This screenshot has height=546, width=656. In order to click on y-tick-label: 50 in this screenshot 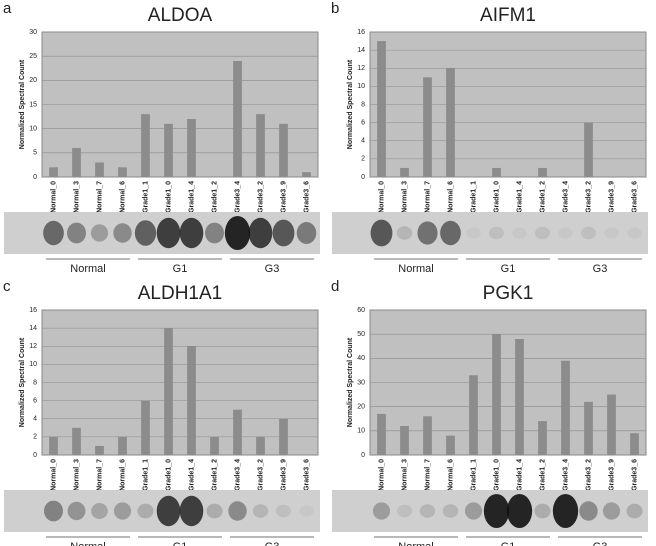, I will do `click(361, 334)`.